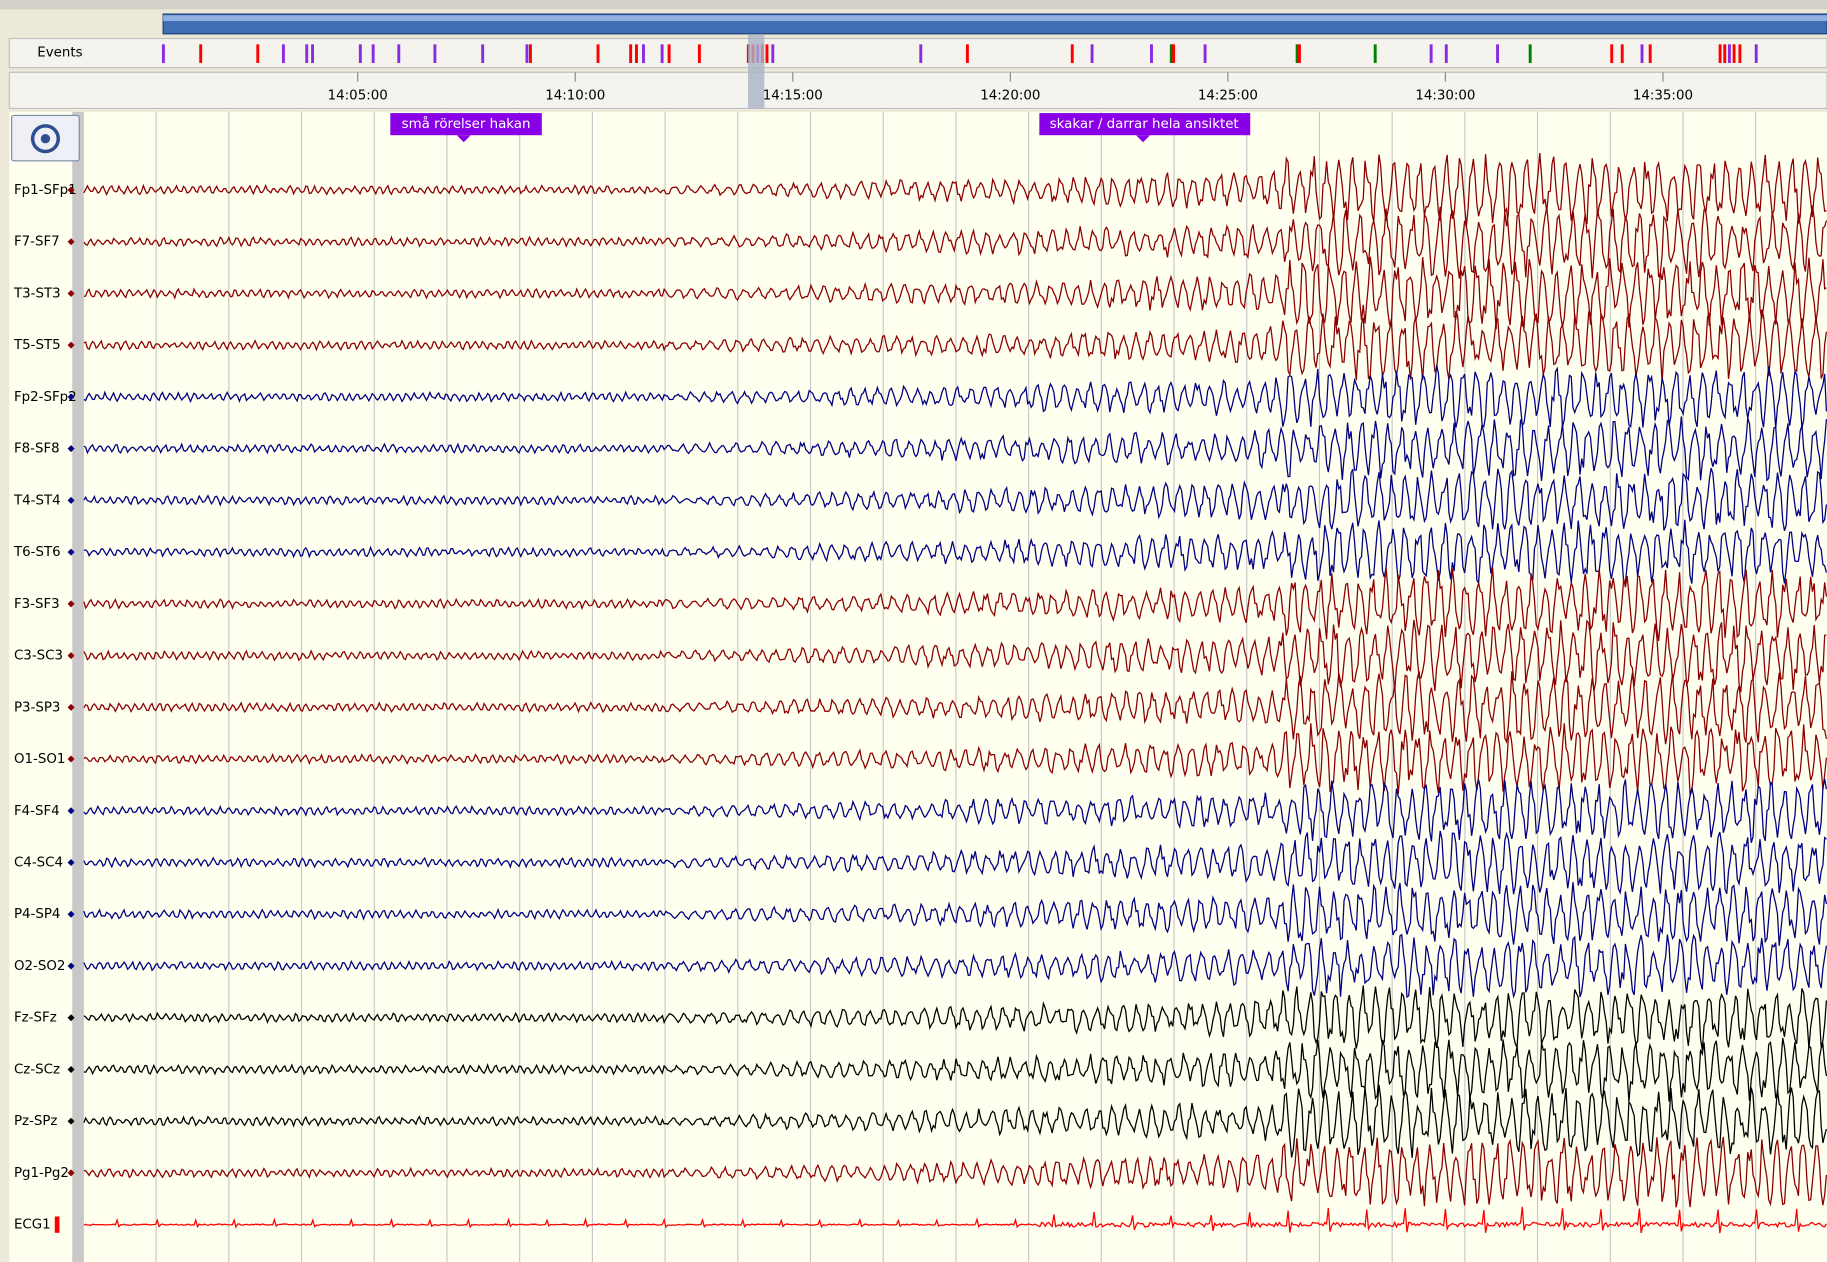 This screenshot has height=1262, width=1827. I want to click on channel-label: F4-SF4, so click(37, 811).